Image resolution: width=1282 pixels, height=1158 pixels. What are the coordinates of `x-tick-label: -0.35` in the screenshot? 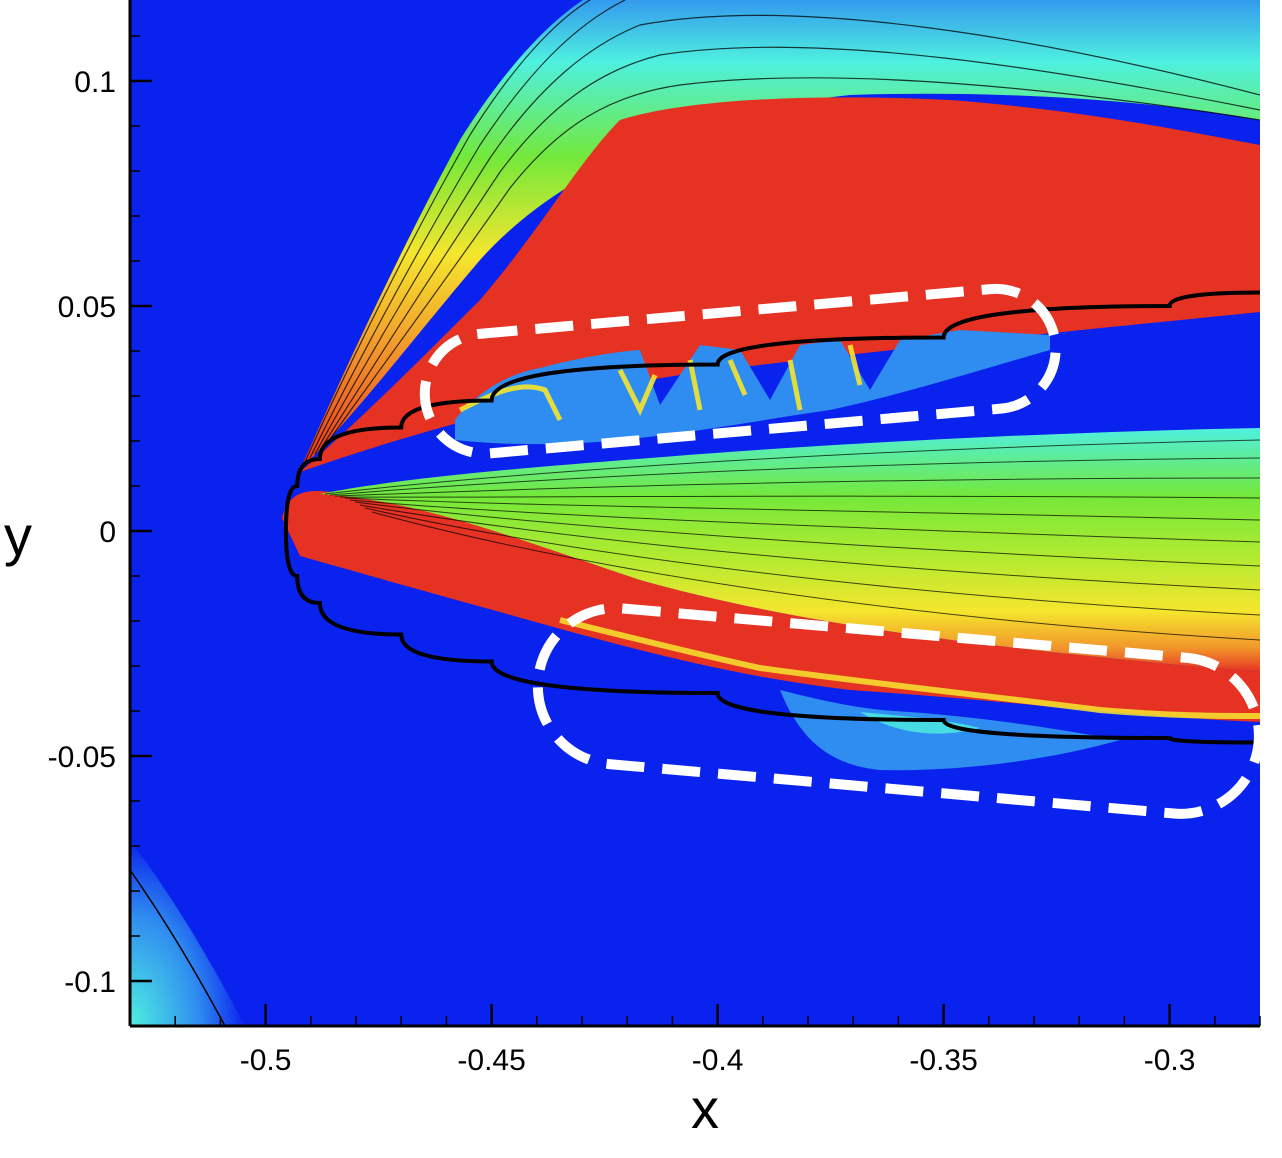 It's located at (943, 1060).